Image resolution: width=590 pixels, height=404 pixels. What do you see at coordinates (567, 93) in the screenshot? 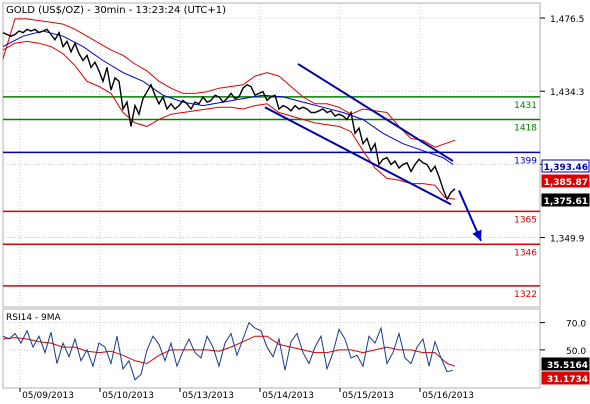
I see `main-y-tick-label-1: 1,434.3` at bounding box center [567, 93].